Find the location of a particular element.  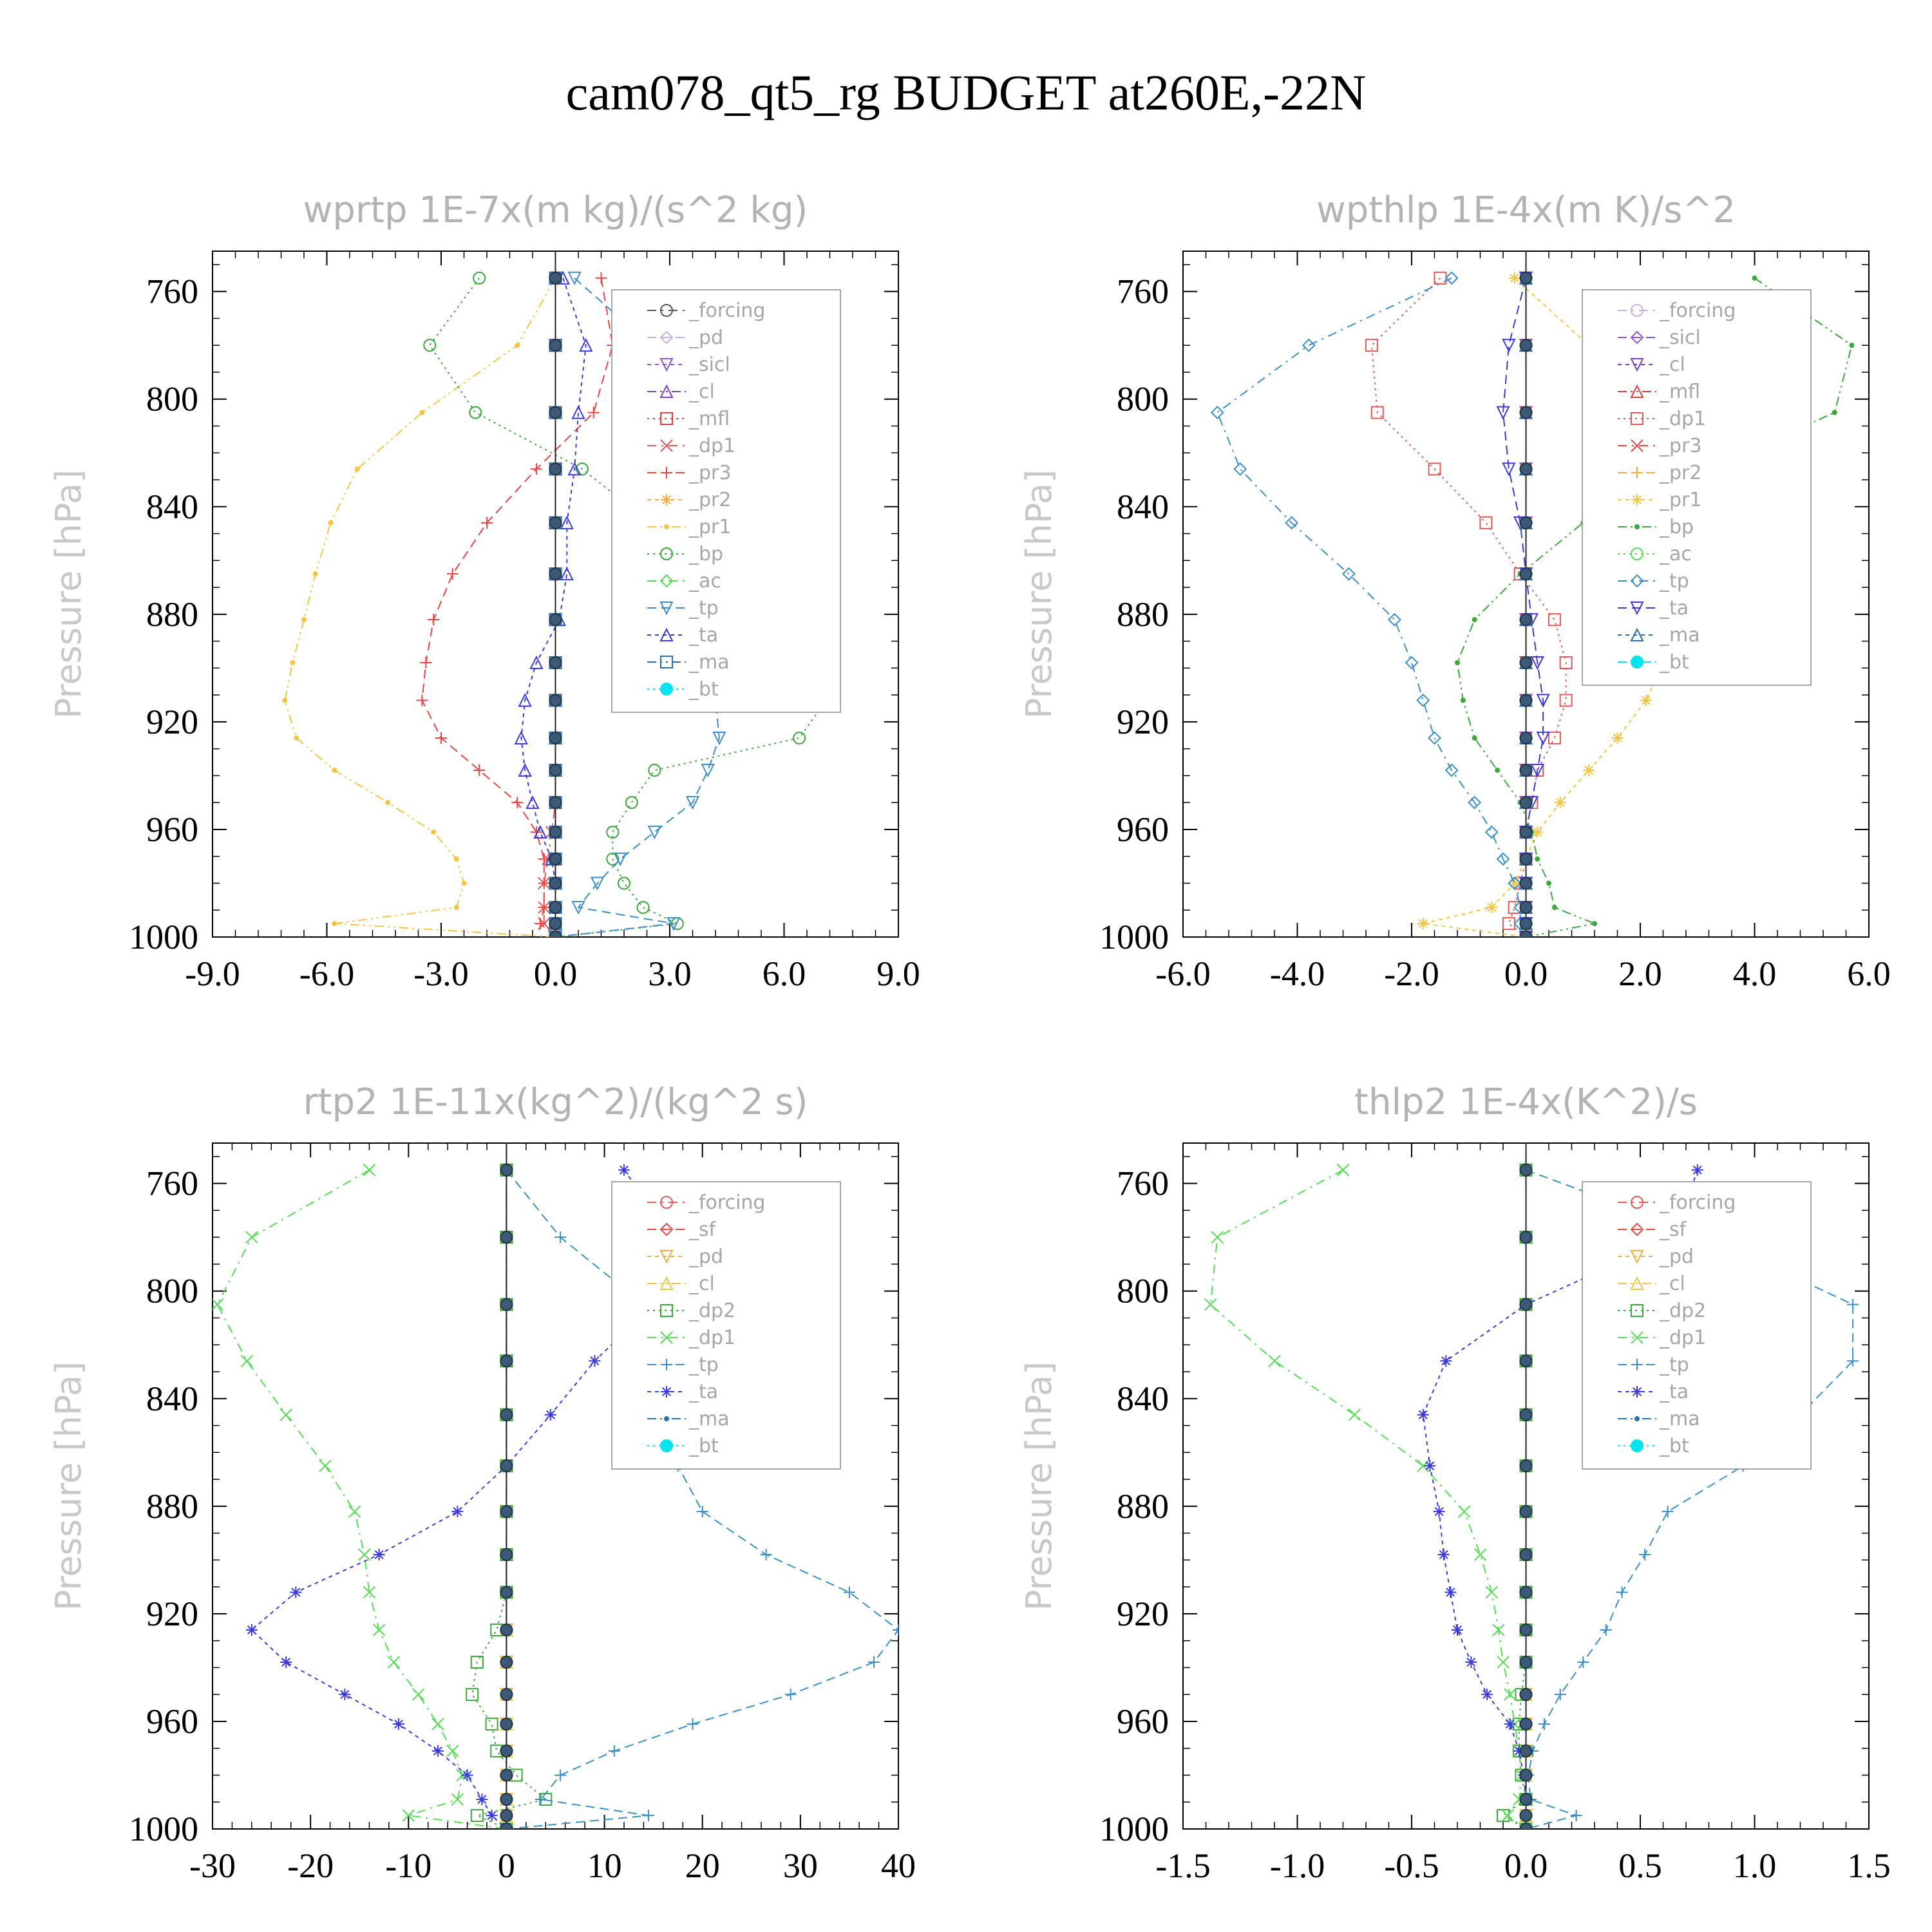

legend-entry: _sicl is located at coordinates (1659, 338).